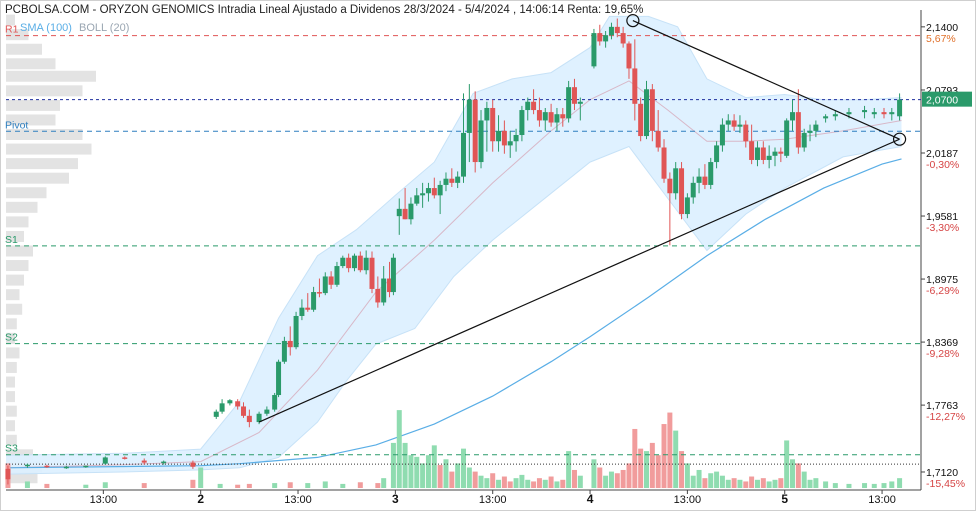  What do you see at coordinates (941, 39) in the screenshot?
I see `y-tick-pct: 5,67%` at bounding box center [941, 39].